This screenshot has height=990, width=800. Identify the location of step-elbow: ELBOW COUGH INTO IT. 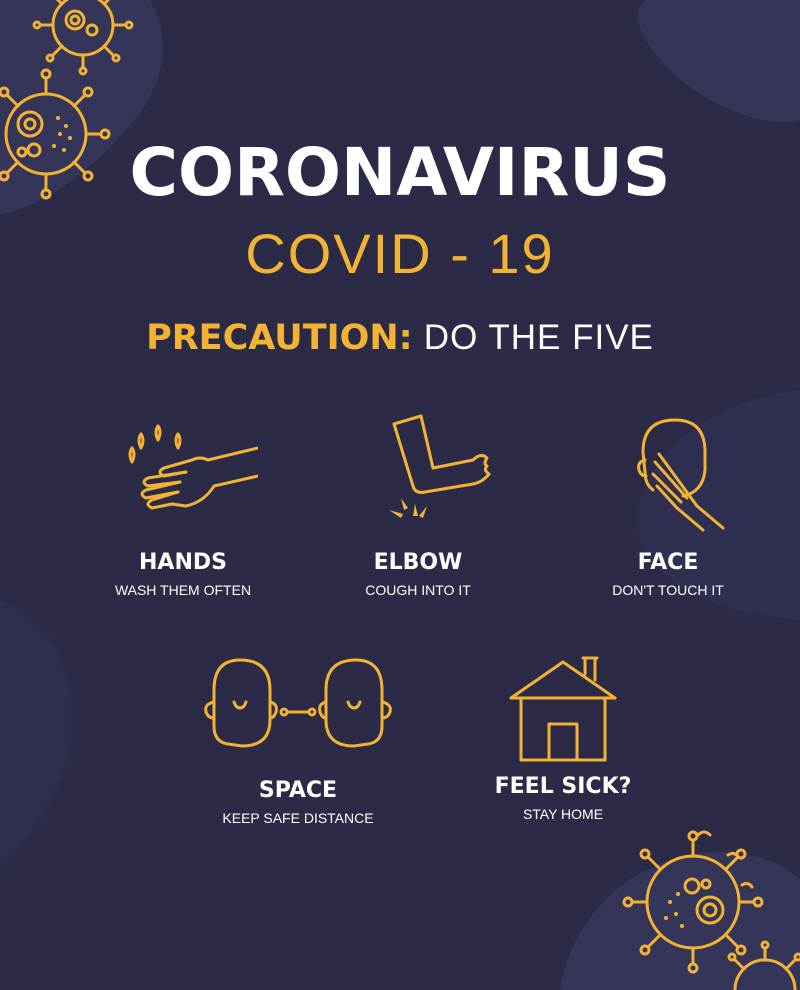
(418, 503).